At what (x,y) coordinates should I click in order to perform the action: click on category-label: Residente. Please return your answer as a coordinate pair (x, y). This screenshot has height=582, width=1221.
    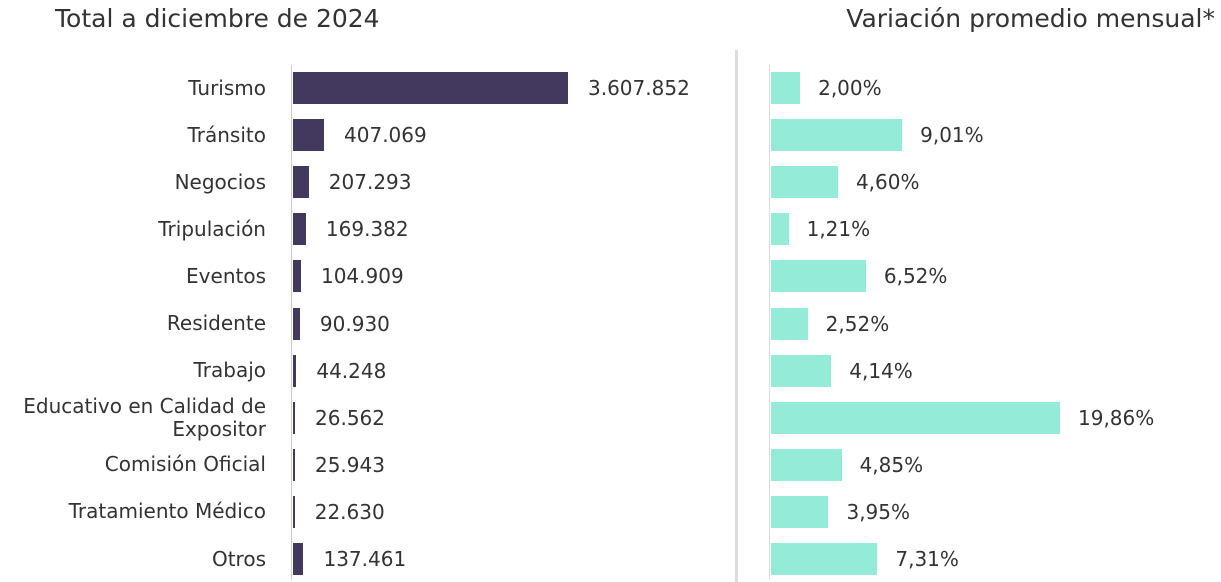
    Looking at the image, I should click on (216, 323).